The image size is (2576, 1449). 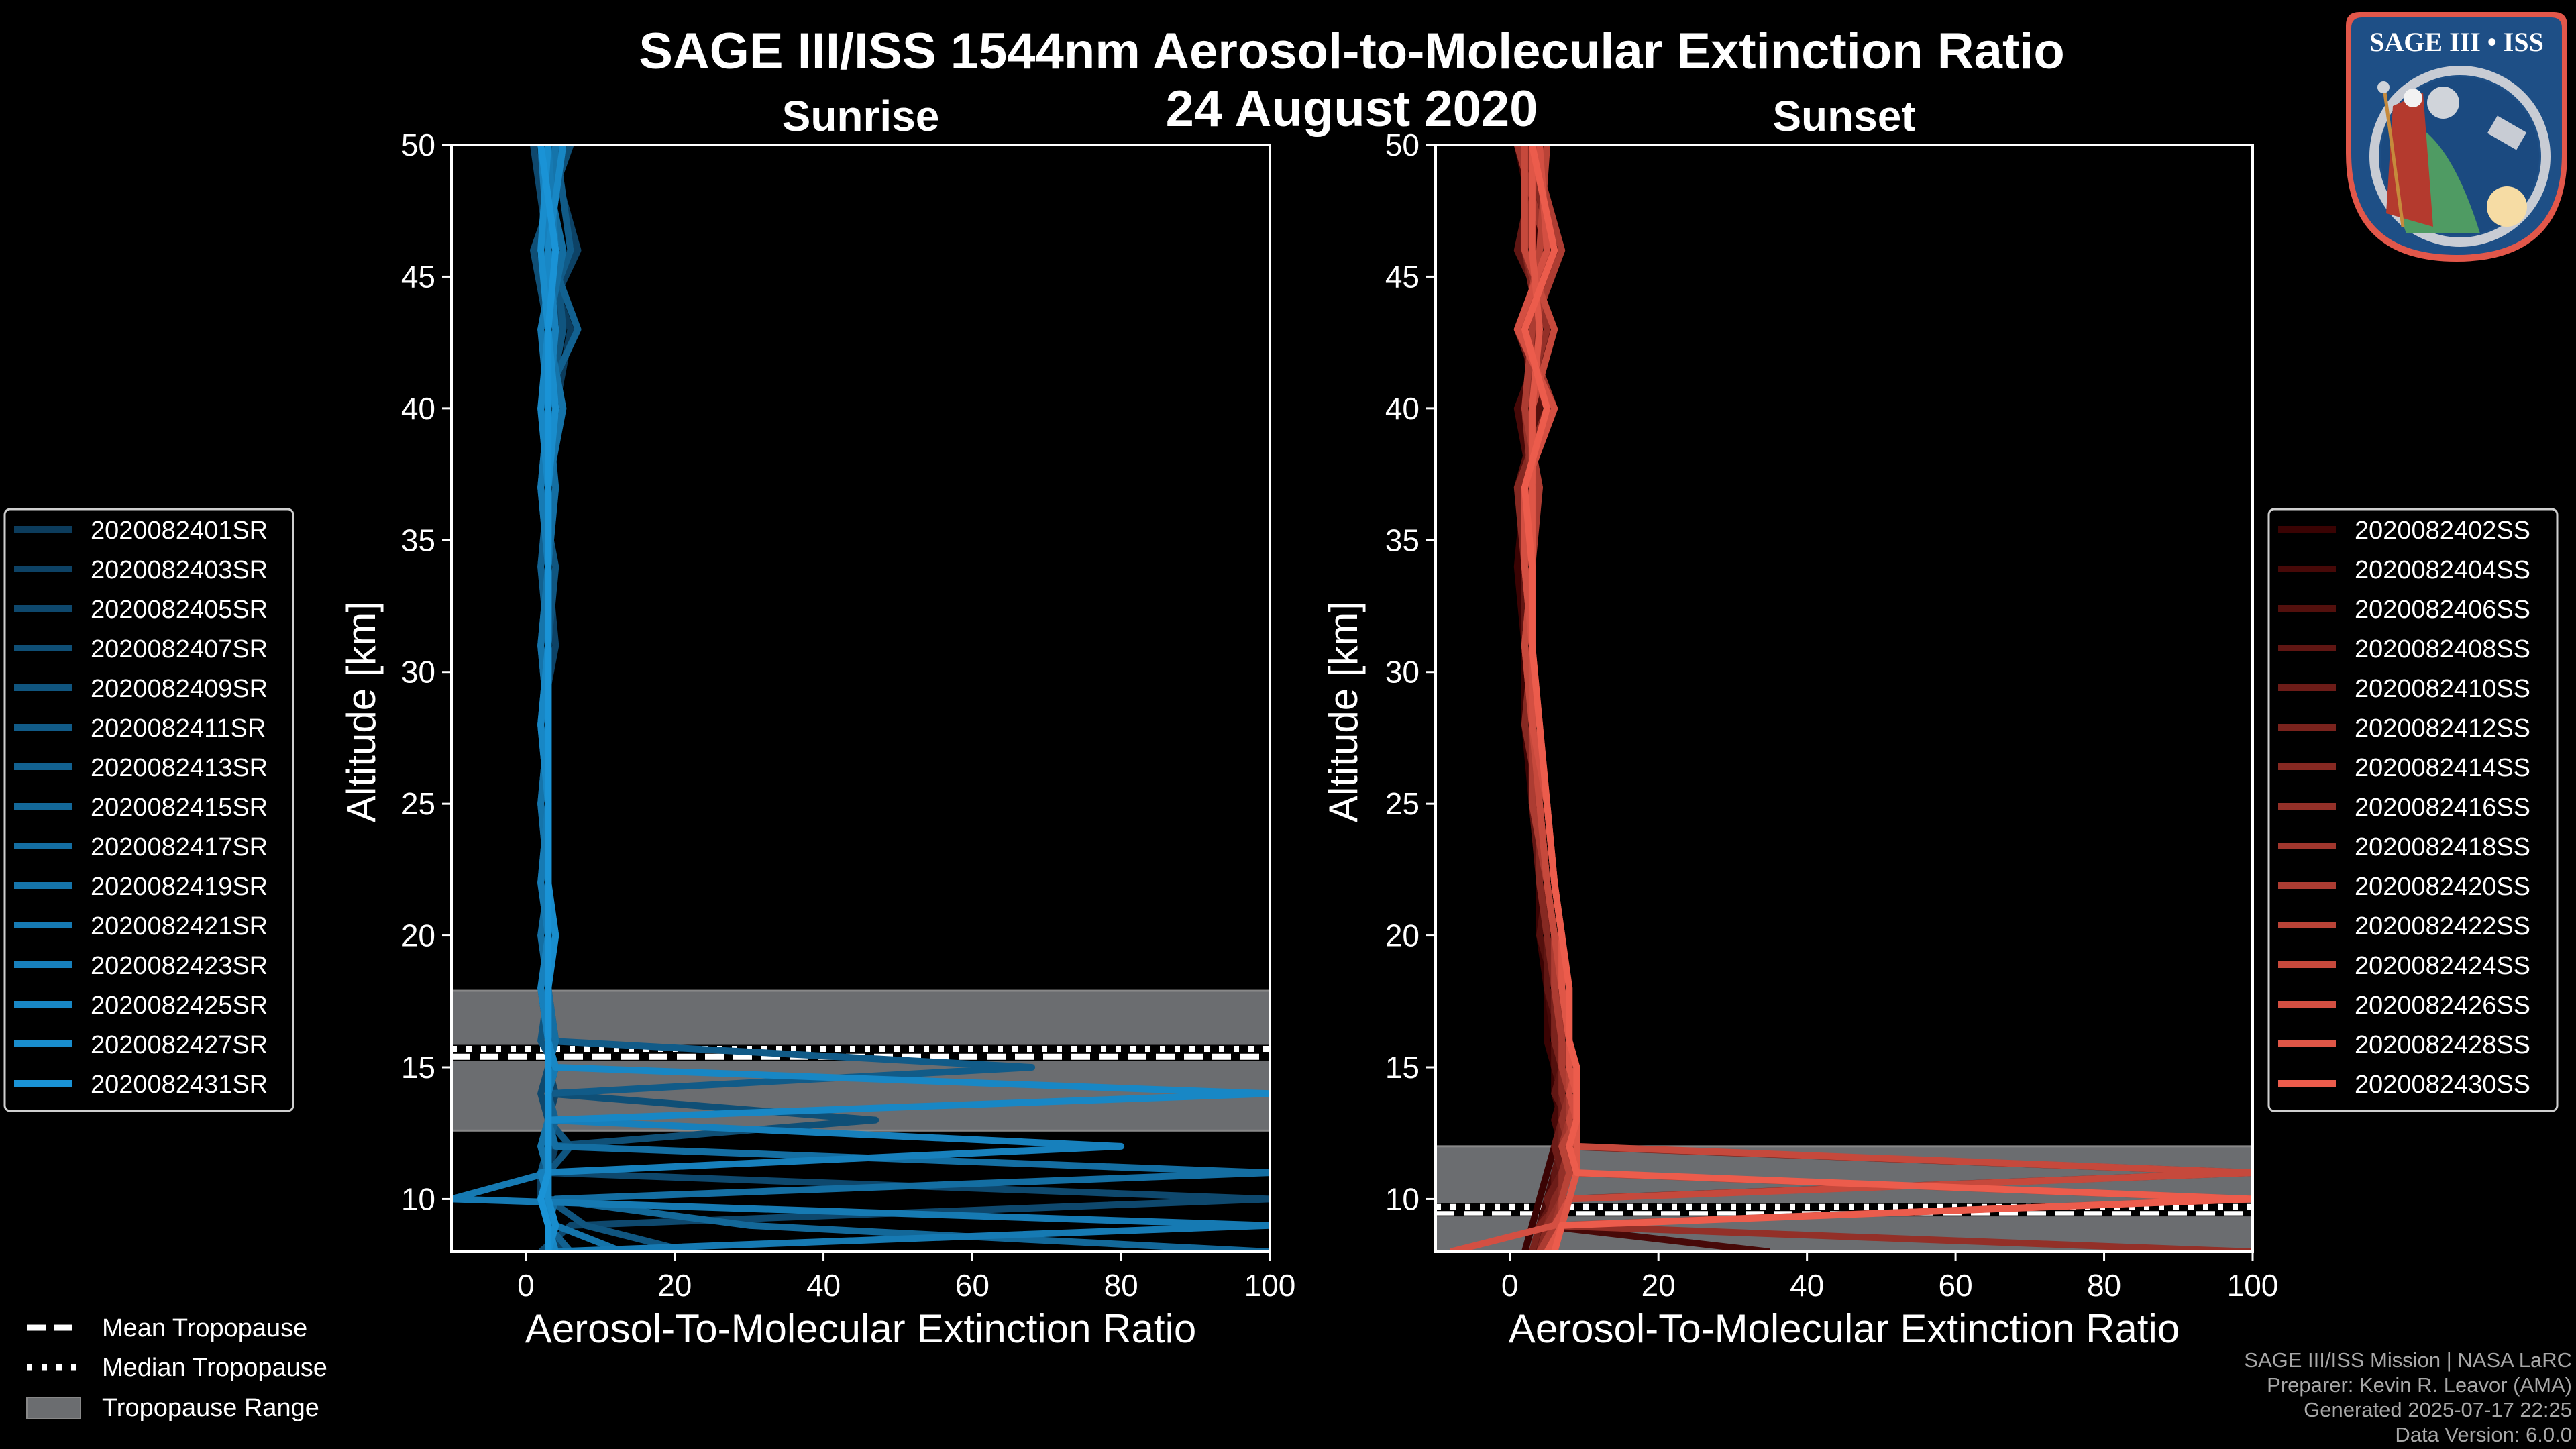 I want to click on legend-label-2020082426SS: 2020082426SS, so click(x=2442, y=1005).